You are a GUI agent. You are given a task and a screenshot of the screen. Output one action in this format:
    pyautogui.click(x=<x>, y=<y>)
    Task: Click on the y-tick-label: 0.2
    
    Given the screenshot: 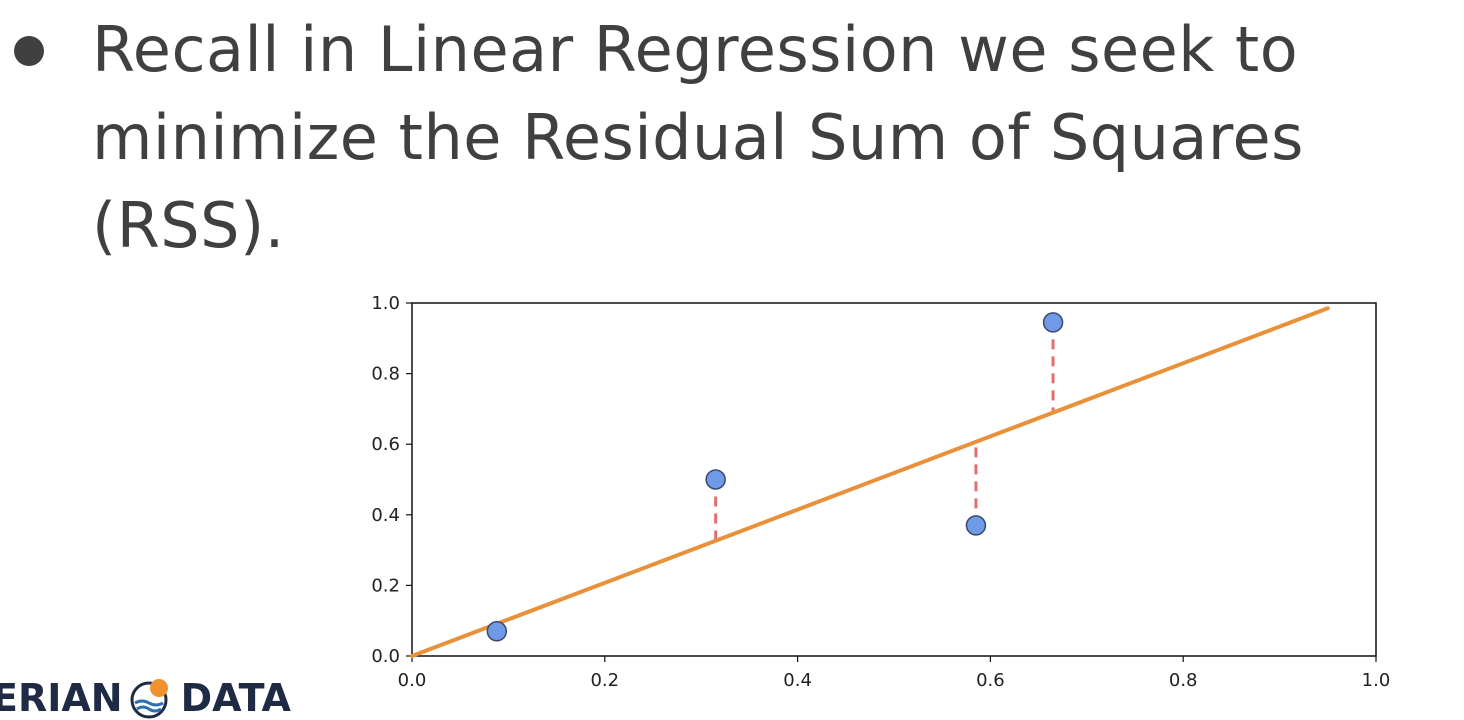 What is the action you would take?
    pyautogui.click(x=385, y=585)
    